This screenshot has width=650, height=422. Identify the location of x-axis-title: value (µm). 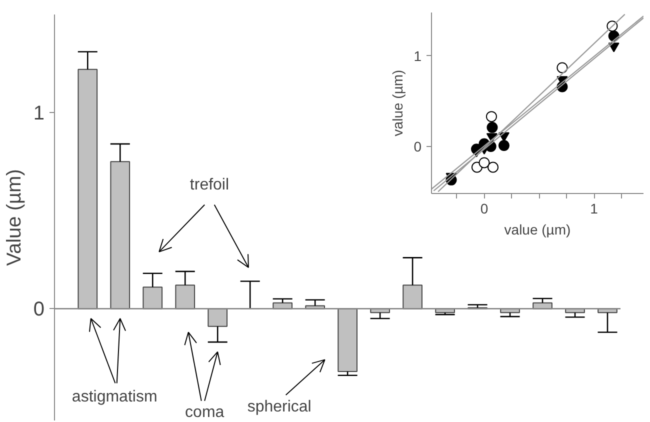
(537, 230).